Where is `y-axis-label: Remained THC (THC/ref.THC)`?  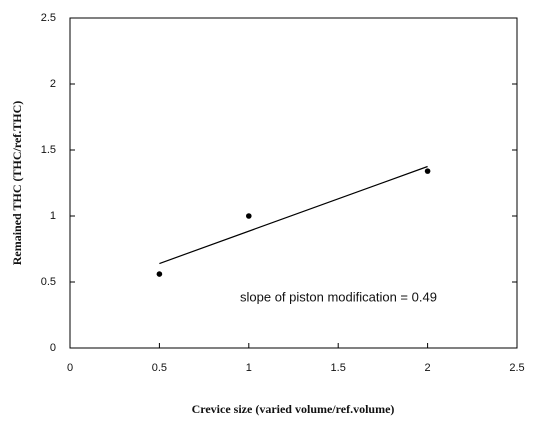
y-axis-label: Remained THC (THC/ref.THC) is located at coordinates (17, 183).